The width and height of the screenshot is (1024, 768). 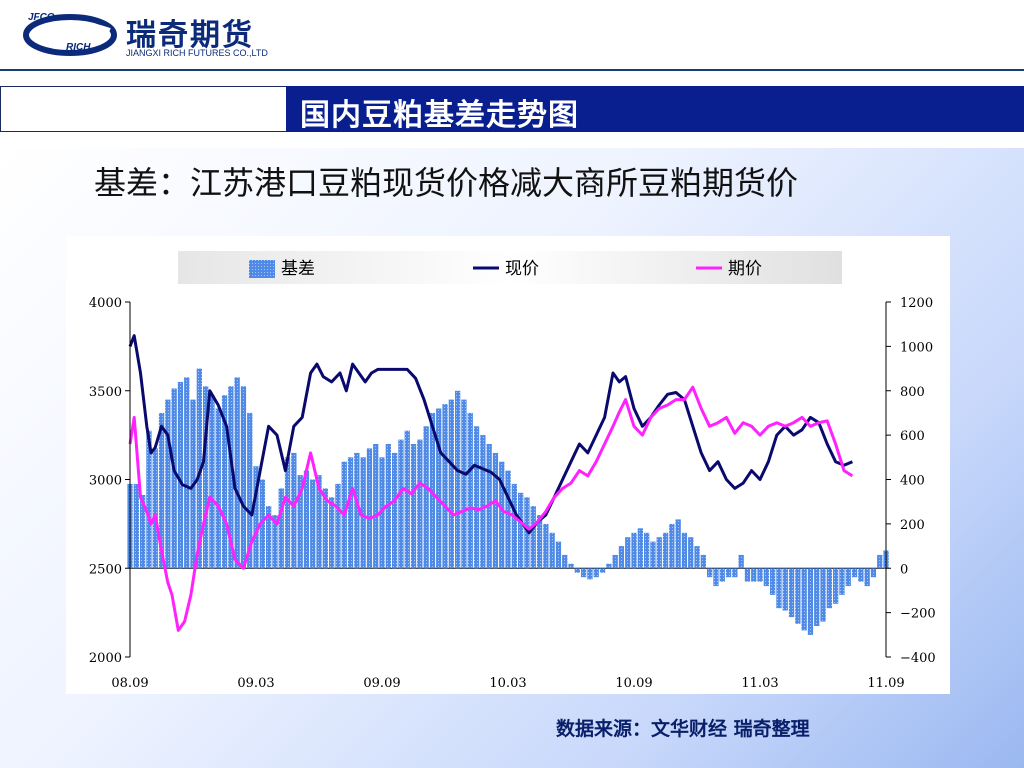 What do you see at coordinates (105, 481) in the screenshot?
I see `left-tick-label: 3000` at bounding box center [105, 481].